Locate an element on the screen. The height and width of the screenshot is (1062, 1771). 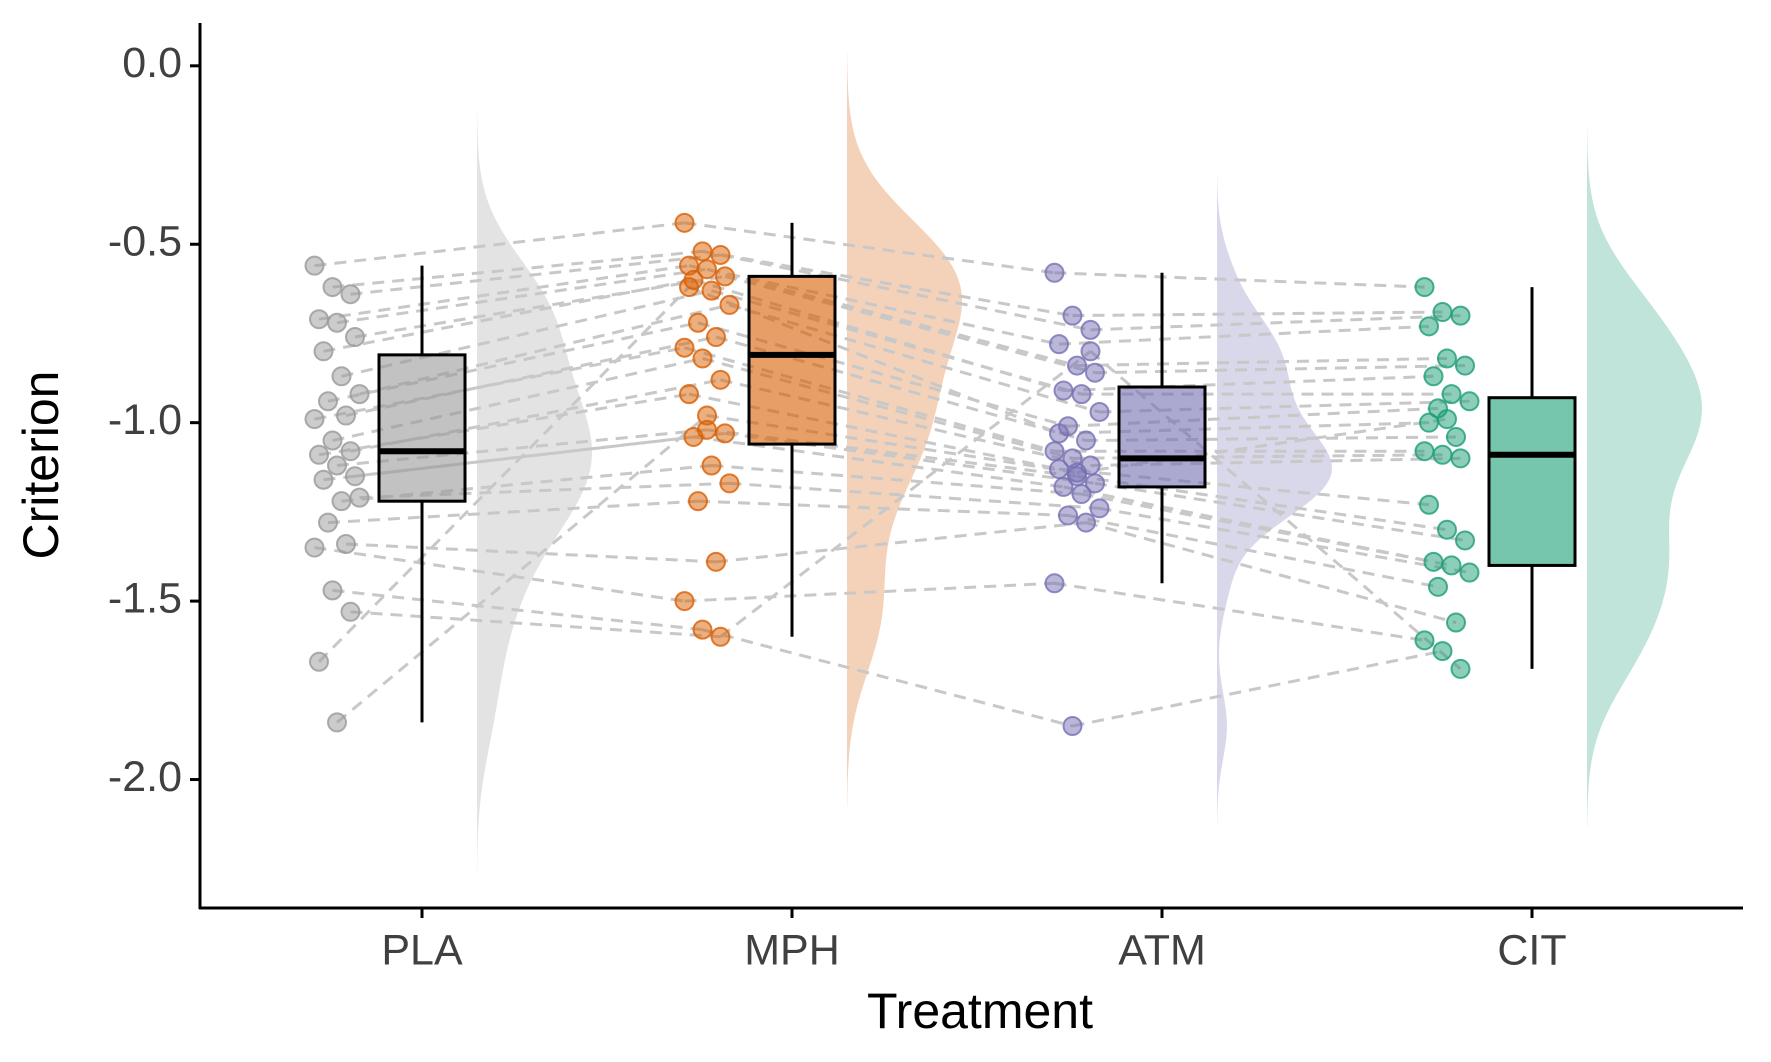
x-tick-label: CIT is located at coordinates (1531, 950).